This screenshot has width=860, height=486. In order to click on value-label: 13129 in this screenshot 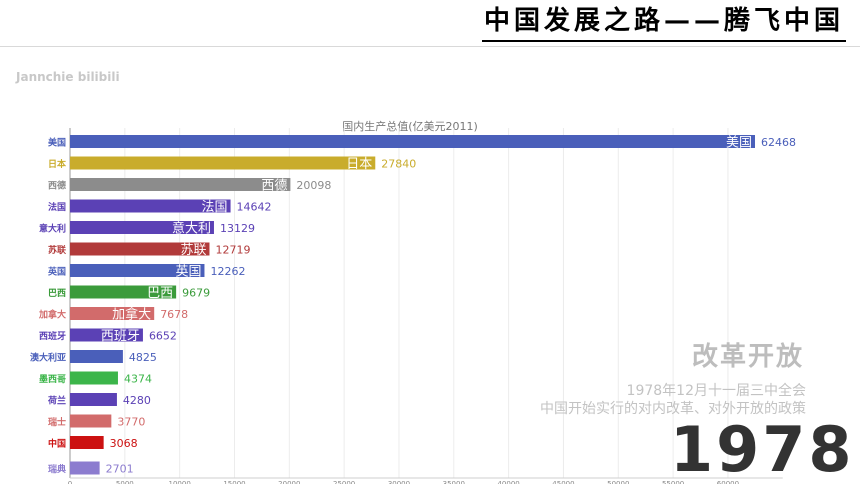, I will do `click(237, 228)`.